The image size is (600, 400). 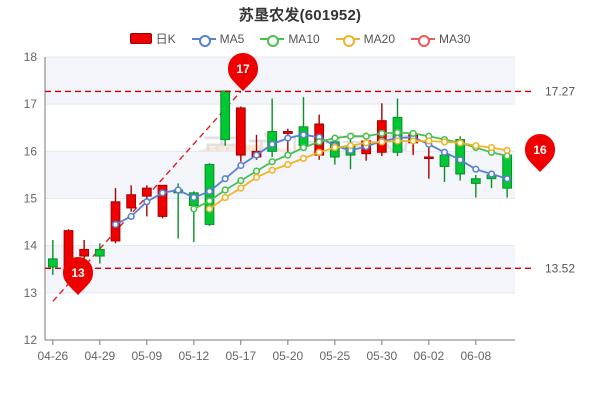 I want to click on y-axis-tick-label: 16, so click(x=31, y=151).